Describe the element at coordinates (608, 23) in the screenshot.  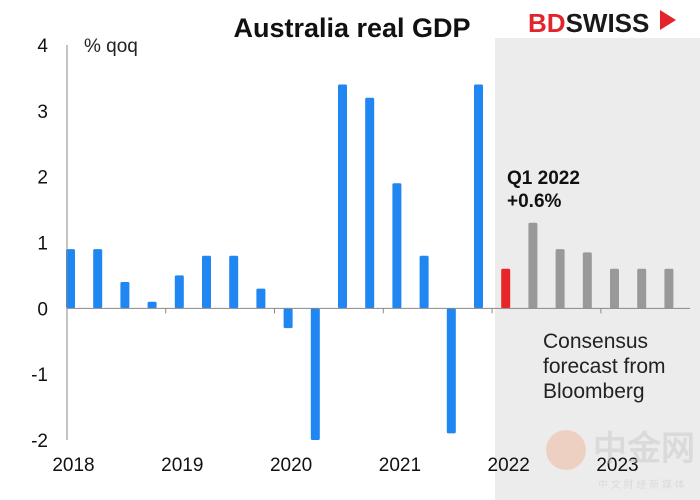
I see `brand-part2: SWISS` at that location.